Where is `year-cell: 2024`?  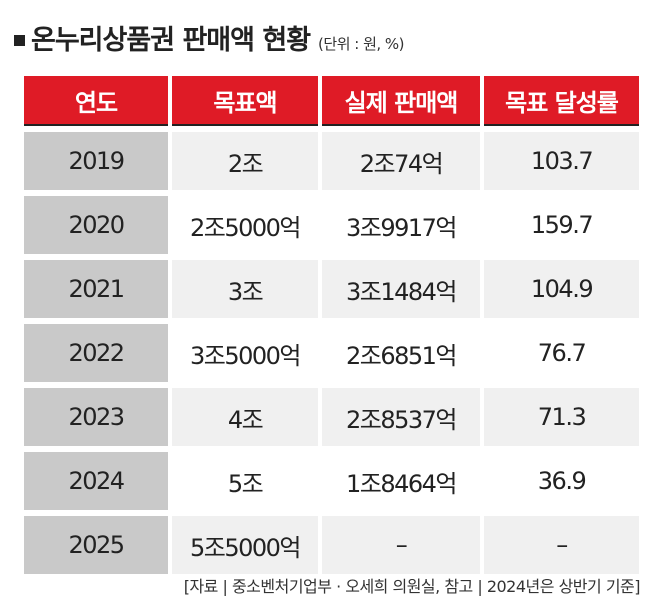
year-cell: 2024 is located at coordinates (96, 481).